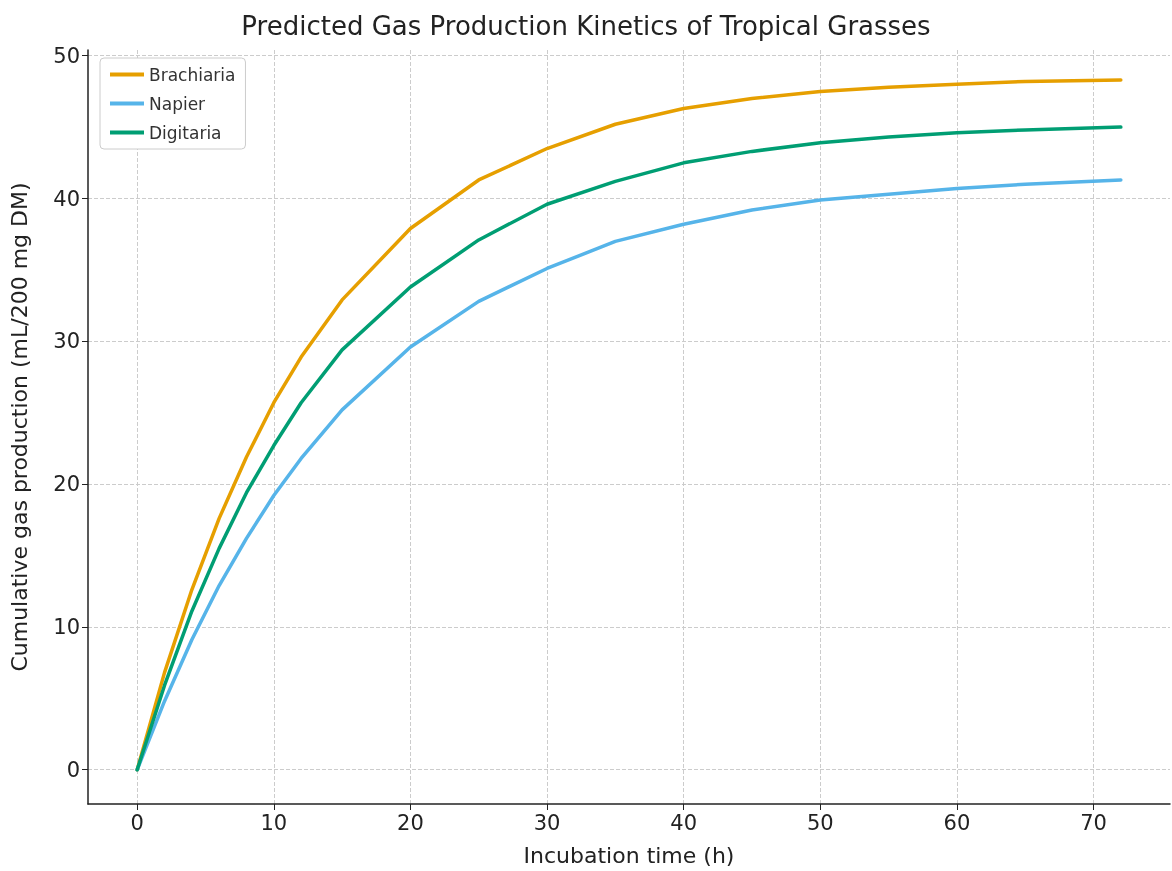 This screenshot has width=1172, height=871. I want to click on x-axis-title: Incubation time (h), so click(629, 855).